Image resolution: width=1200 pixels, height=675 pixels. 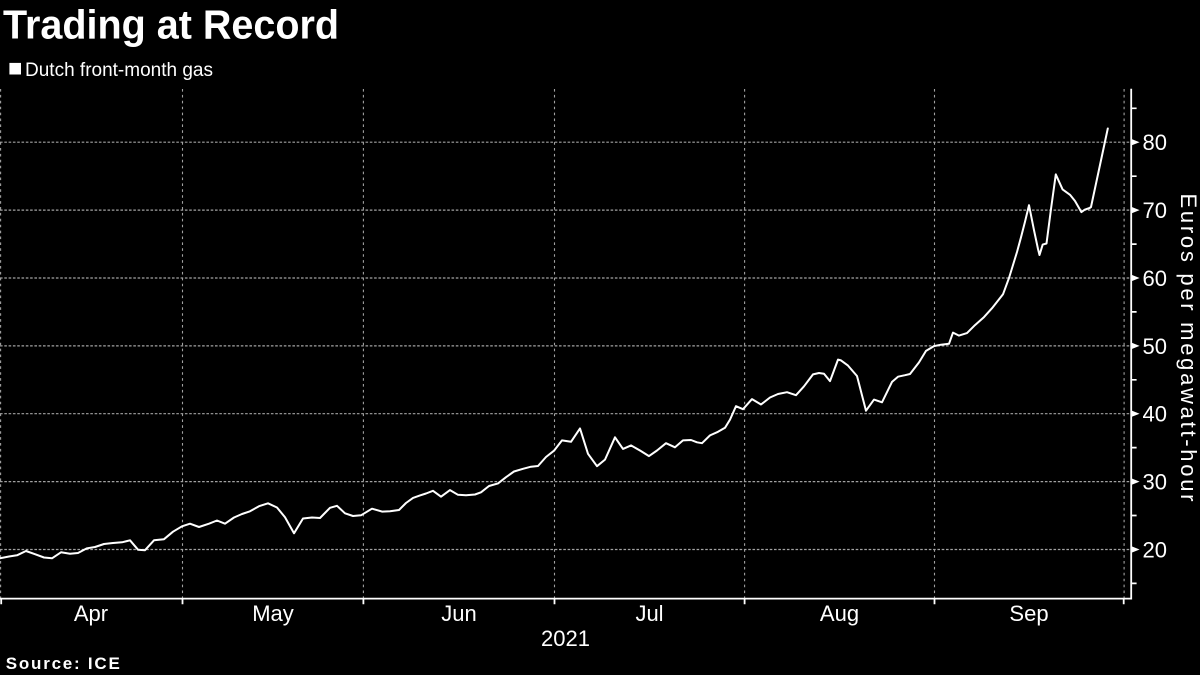 What do you see at coordinates (649, 613) in the screenshot?
I see `svg-text: Jul` at bounding box center [649, 613].